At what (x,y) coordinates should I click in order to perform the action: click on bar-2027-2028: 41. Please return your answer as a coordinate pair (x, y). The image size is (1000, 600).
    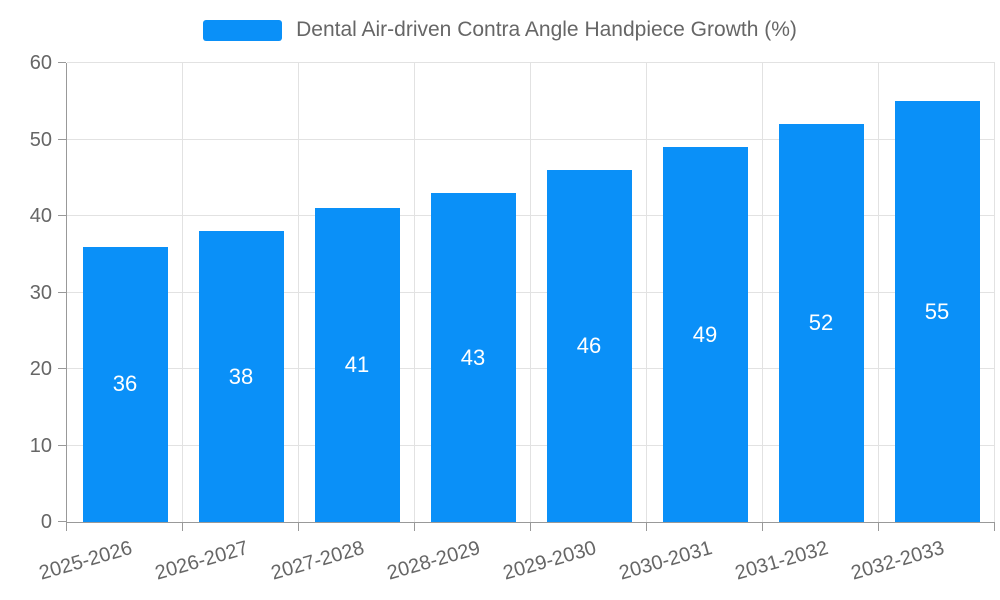
    Looking at the image, I should click on (357, 365).